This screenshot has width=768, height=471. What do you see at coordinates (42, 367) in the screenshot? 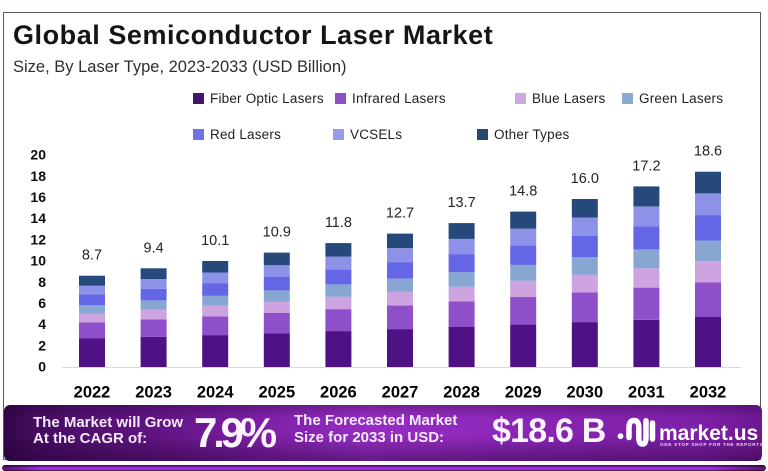
I see `svg-text: 0` at bounding box center [42, 367].